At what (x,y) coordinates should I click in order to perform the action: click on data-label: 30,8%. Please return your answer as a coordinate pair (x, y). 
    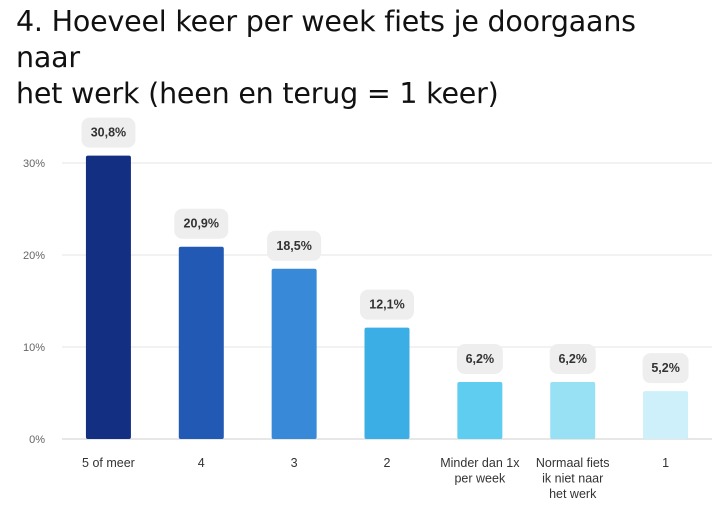
    Looking at the image, I should click on (108, 133).